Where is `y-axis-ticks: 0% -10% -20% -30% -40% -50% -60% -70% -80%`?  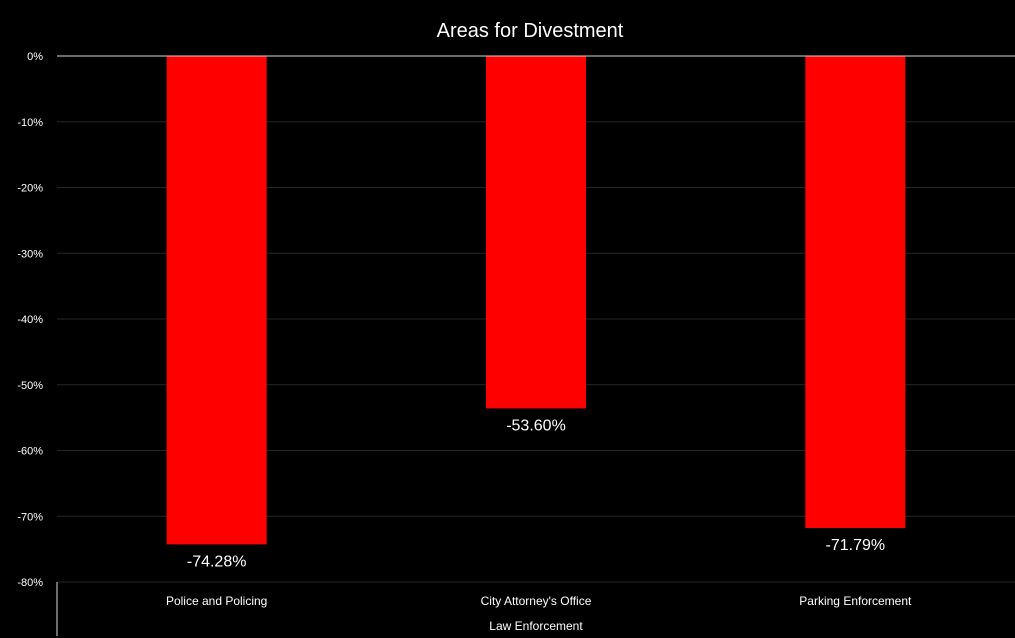
y-axis-ticks: 0% -10% -20% -30% -40% -50% -60% -70% -80% is located at coordinates (30, 320).